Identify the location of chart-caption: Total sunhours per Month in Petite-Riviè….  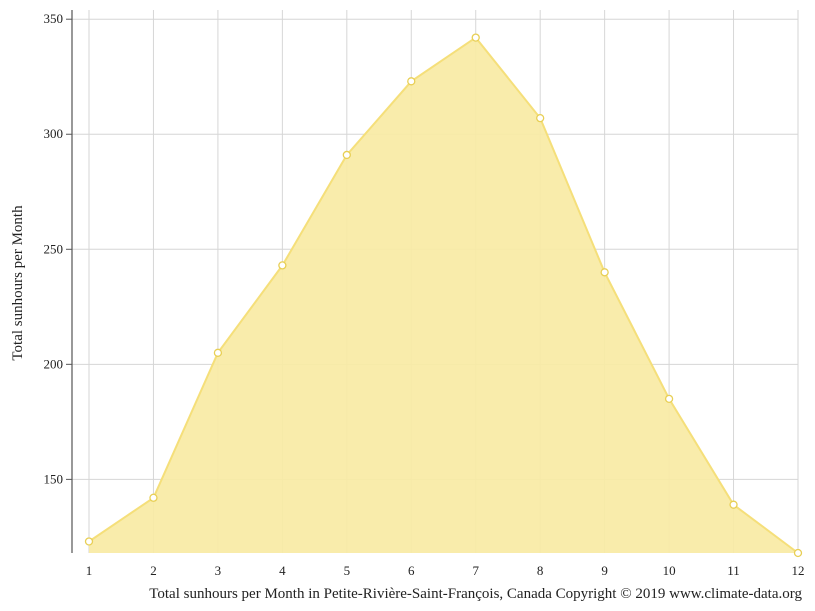
(475, 594).